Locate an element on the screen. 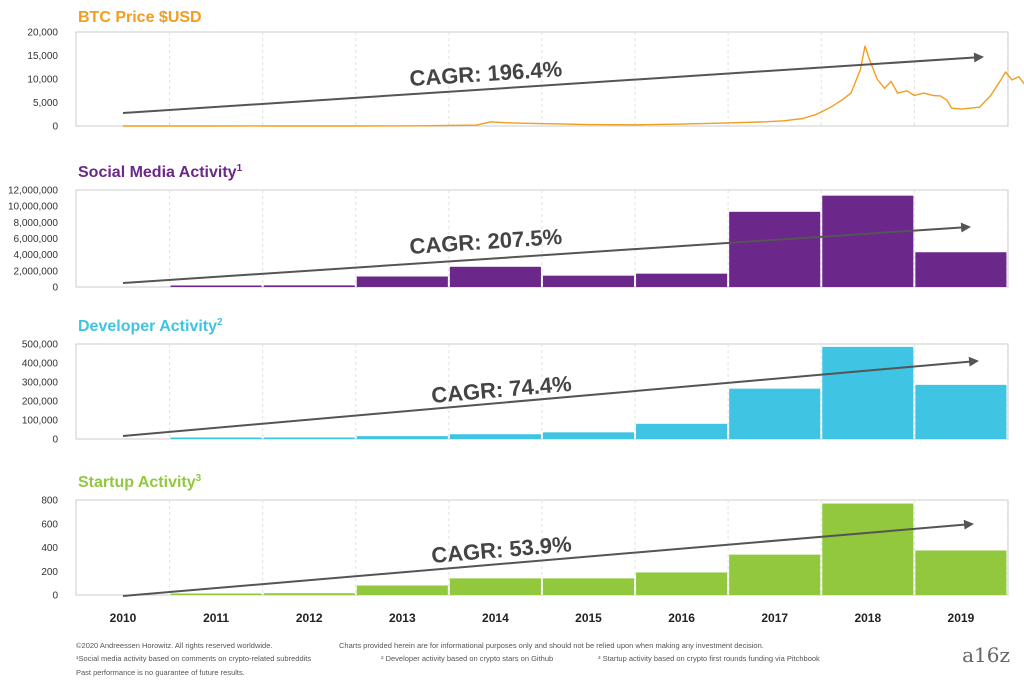  cagr-label-1: CAGR: 207.5% is located at coordinates (486, 241).